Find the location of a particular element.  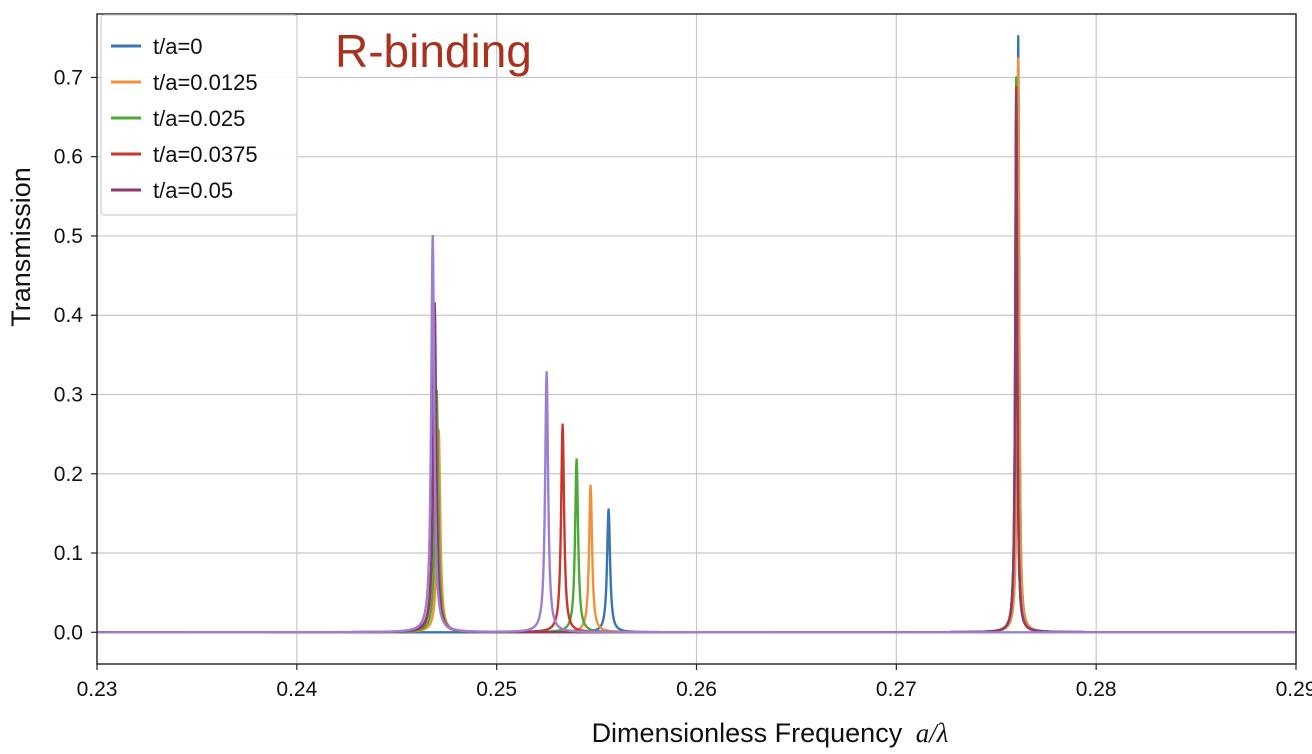

legend-label: t/a=0.0375 is located at coordinates (205, 154).